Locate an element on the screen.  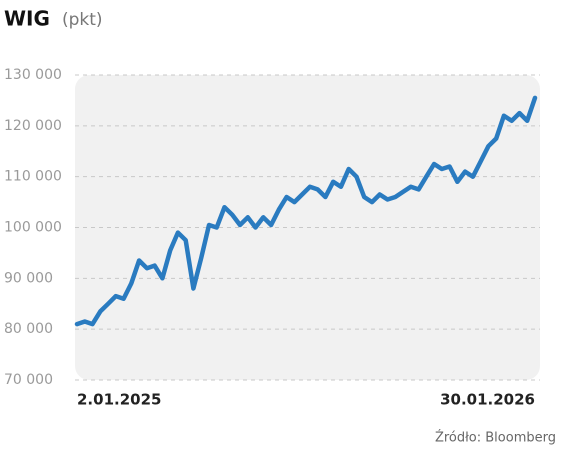
y-tick-label: 110 000 is located at coordinates (33, 177).